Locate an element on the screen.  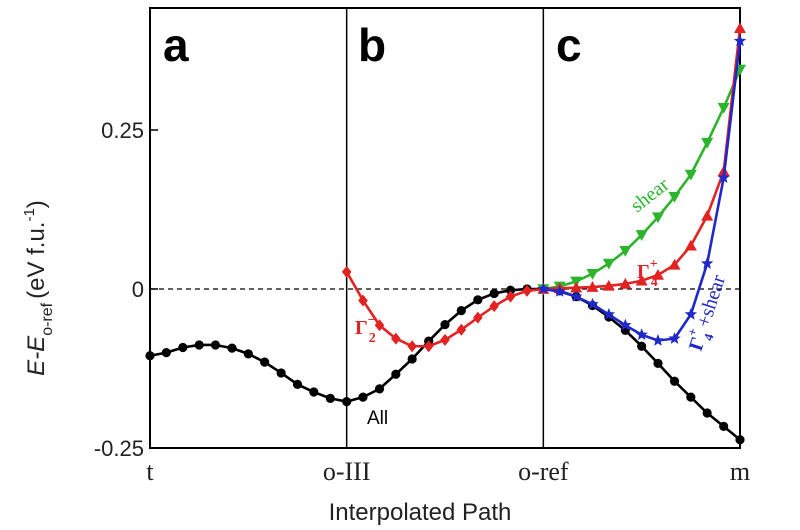
y-tick-label: 0 is located at coordinates (138, 289).